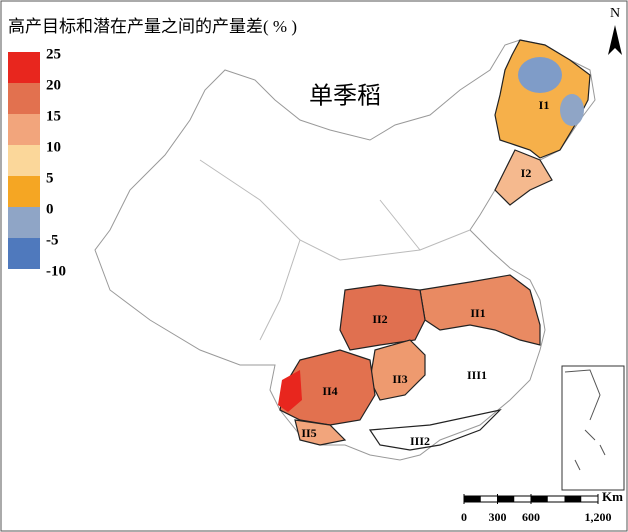 This screenshot has width=628, height=532. Describe the element at coordinates (477, 313) in the screenshot. I see `region-label: II1` at that location.